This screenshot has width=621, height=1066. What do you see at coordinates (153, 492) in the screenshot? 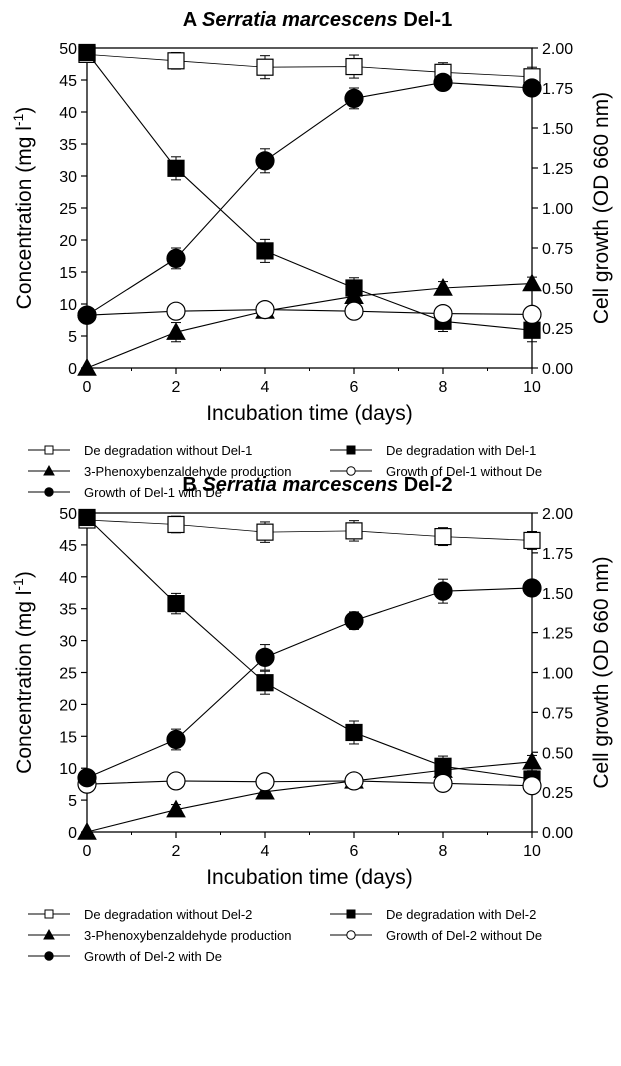
I see `legend-label: Growth of Del-1 with De` at bounding box center [153, 492].